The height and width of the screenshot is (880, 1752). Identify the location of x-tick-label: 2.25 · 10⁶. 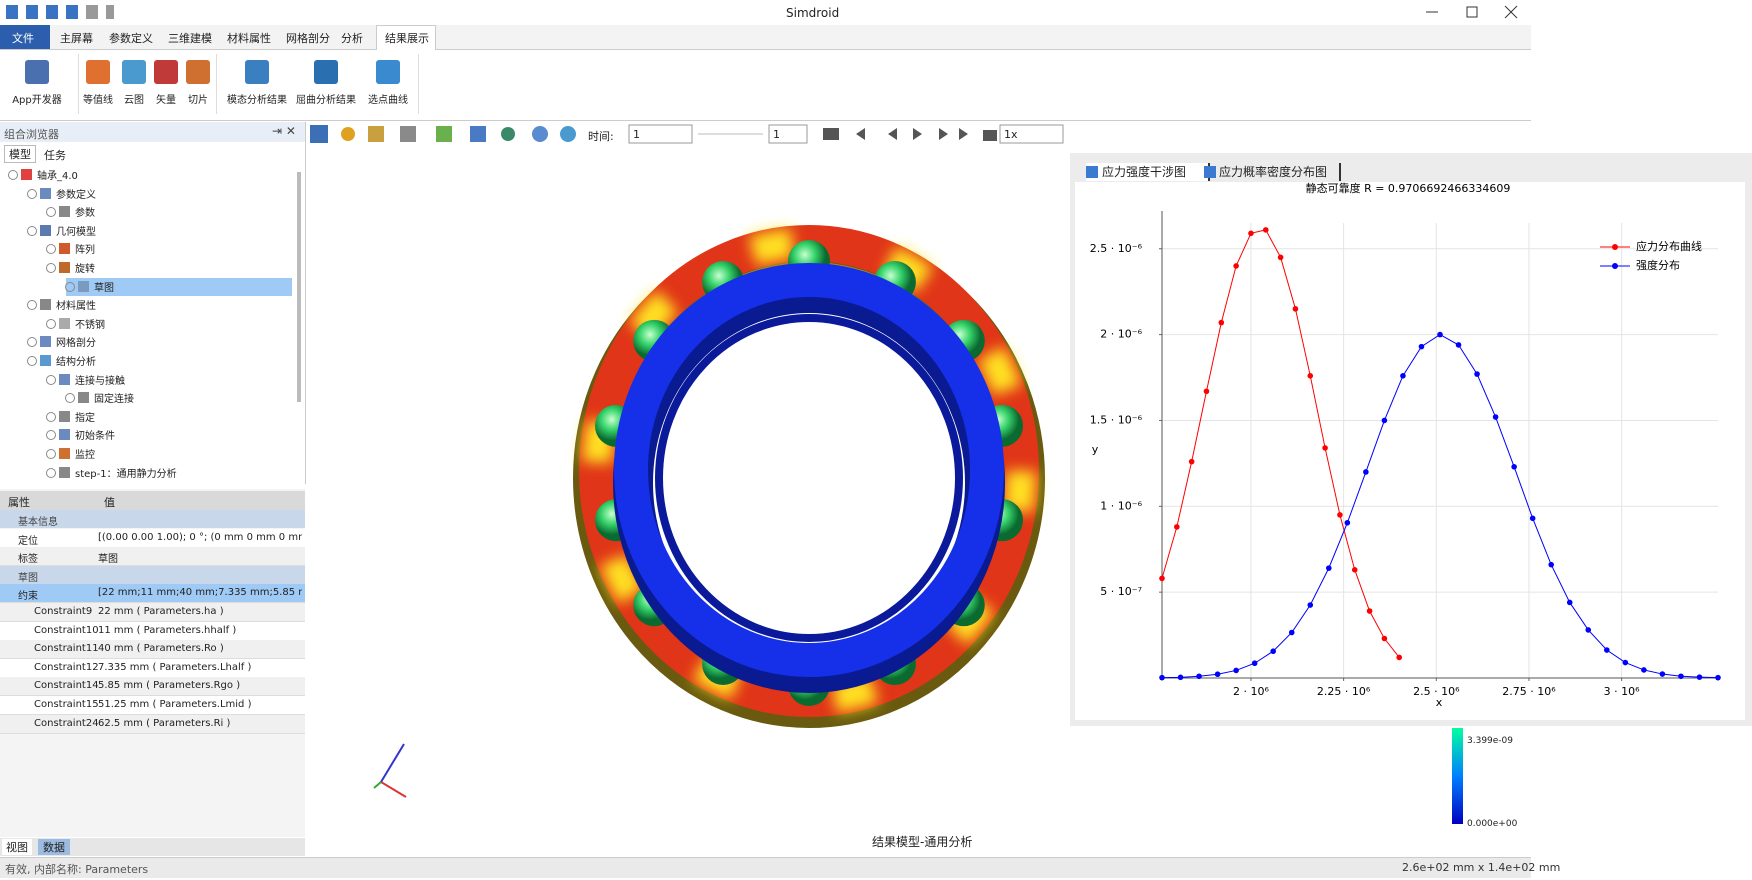
(1344, 691).